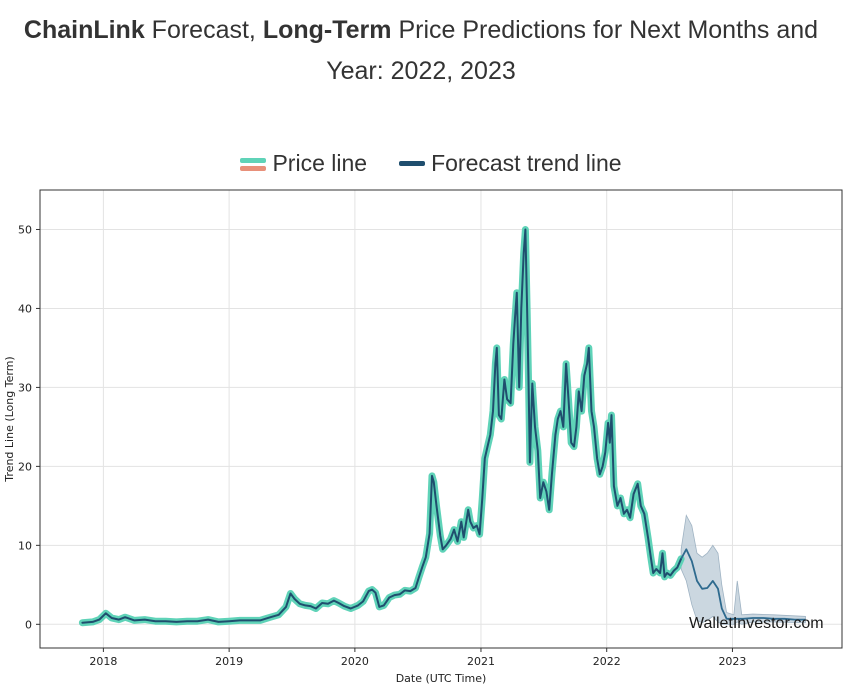 The image size is (862, 696). Describe the element at coordinates (28, 624) in the screenshot. I see `y-tick-label: 0` at that location.